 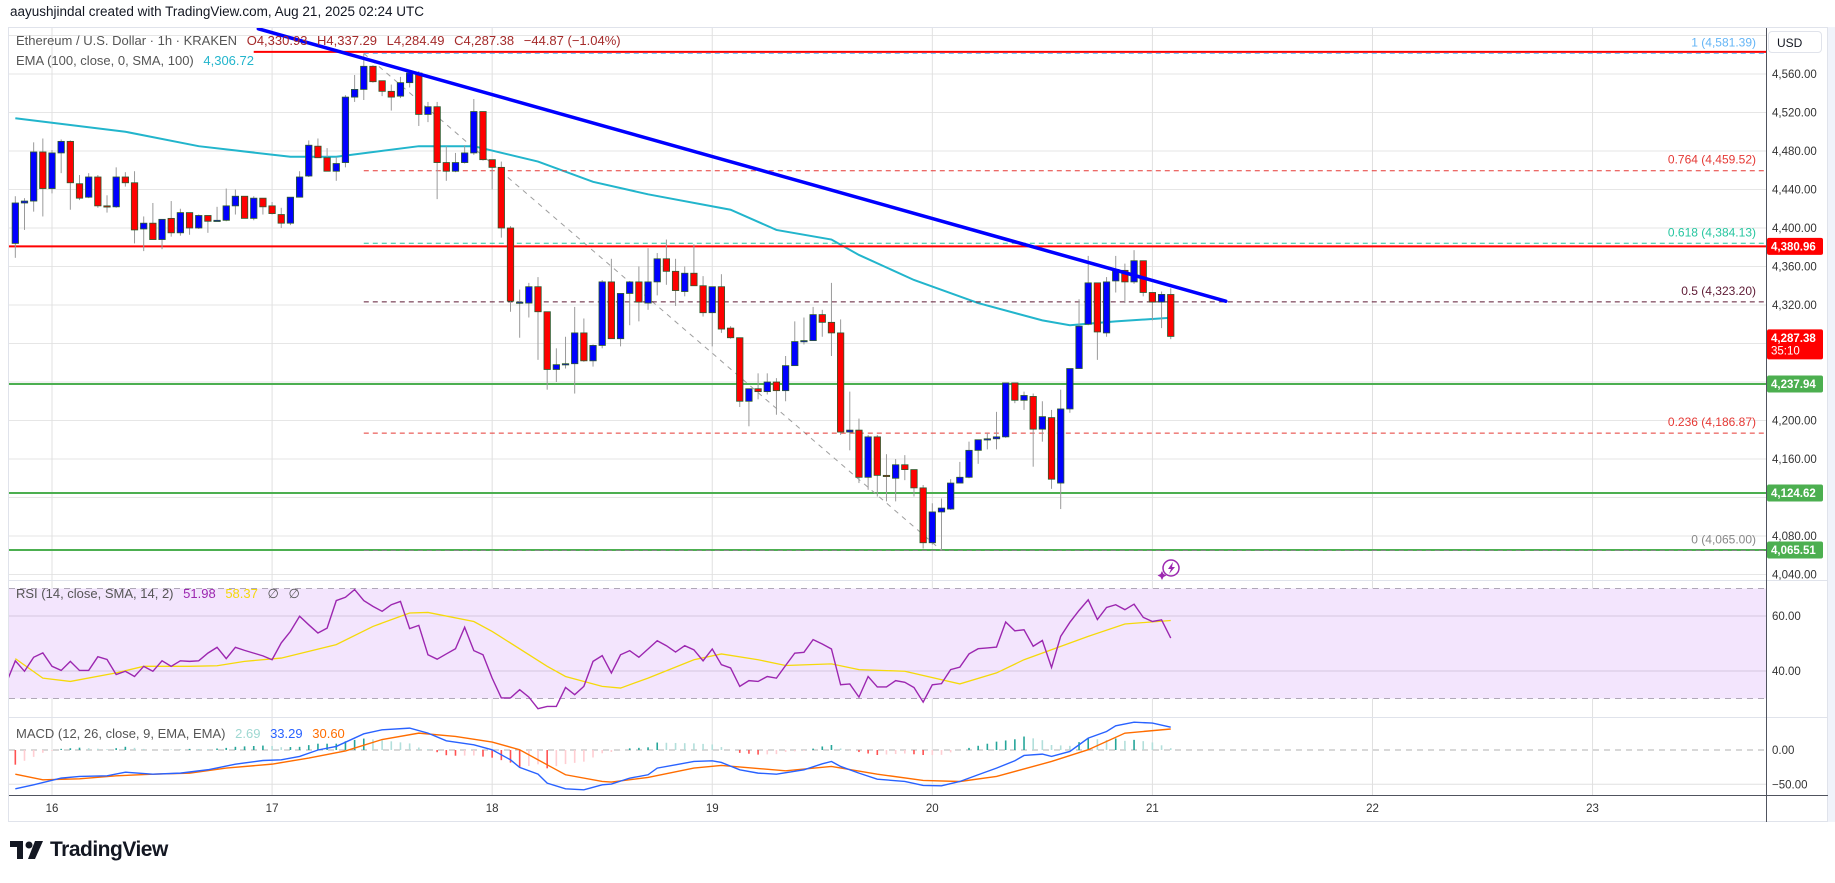 I want to click on symbol-name: Ethereum / U.S. Dollar · 1h · KRAKEN, so click(x=127, y=40).